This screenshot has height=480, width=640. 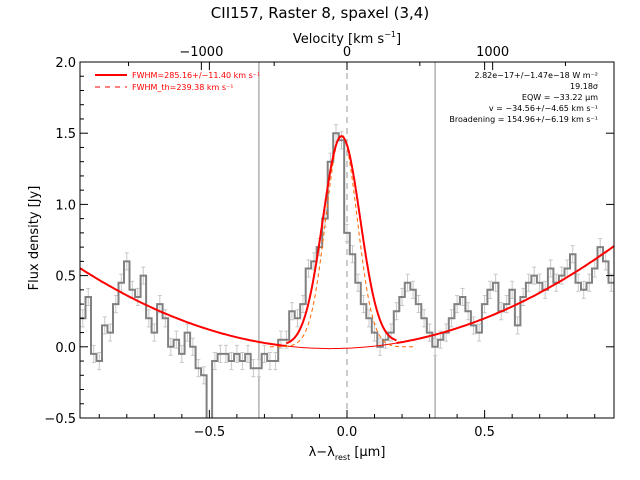 I want to click on top-axis-label: Velocity [km s−1], so click(x=347, y=38).